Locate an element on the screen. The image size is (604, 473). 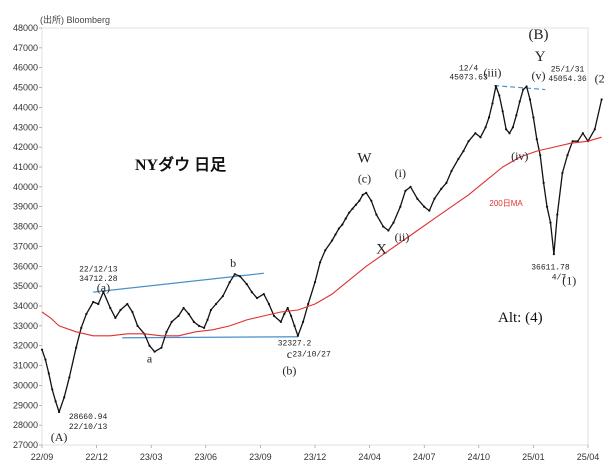
chart-title: NYダウ 日足 is located at coordinates (181, 164).